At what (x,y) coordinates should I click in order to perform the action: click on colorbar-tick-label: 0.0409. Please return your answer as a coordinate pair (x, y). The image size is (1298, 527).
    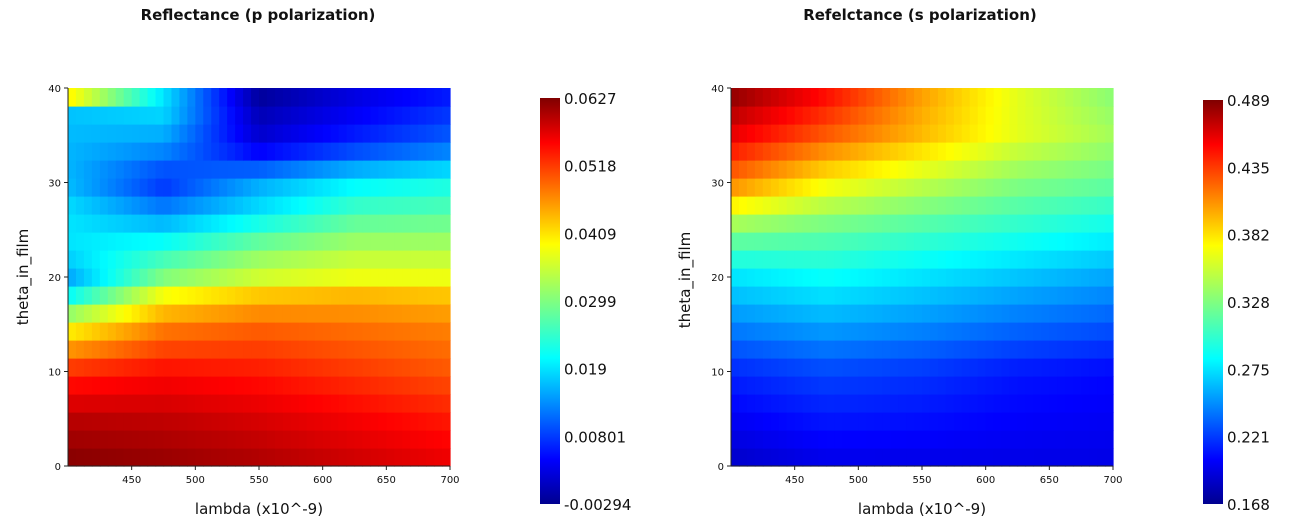
    Looking at the image, I should click on (590, 234).